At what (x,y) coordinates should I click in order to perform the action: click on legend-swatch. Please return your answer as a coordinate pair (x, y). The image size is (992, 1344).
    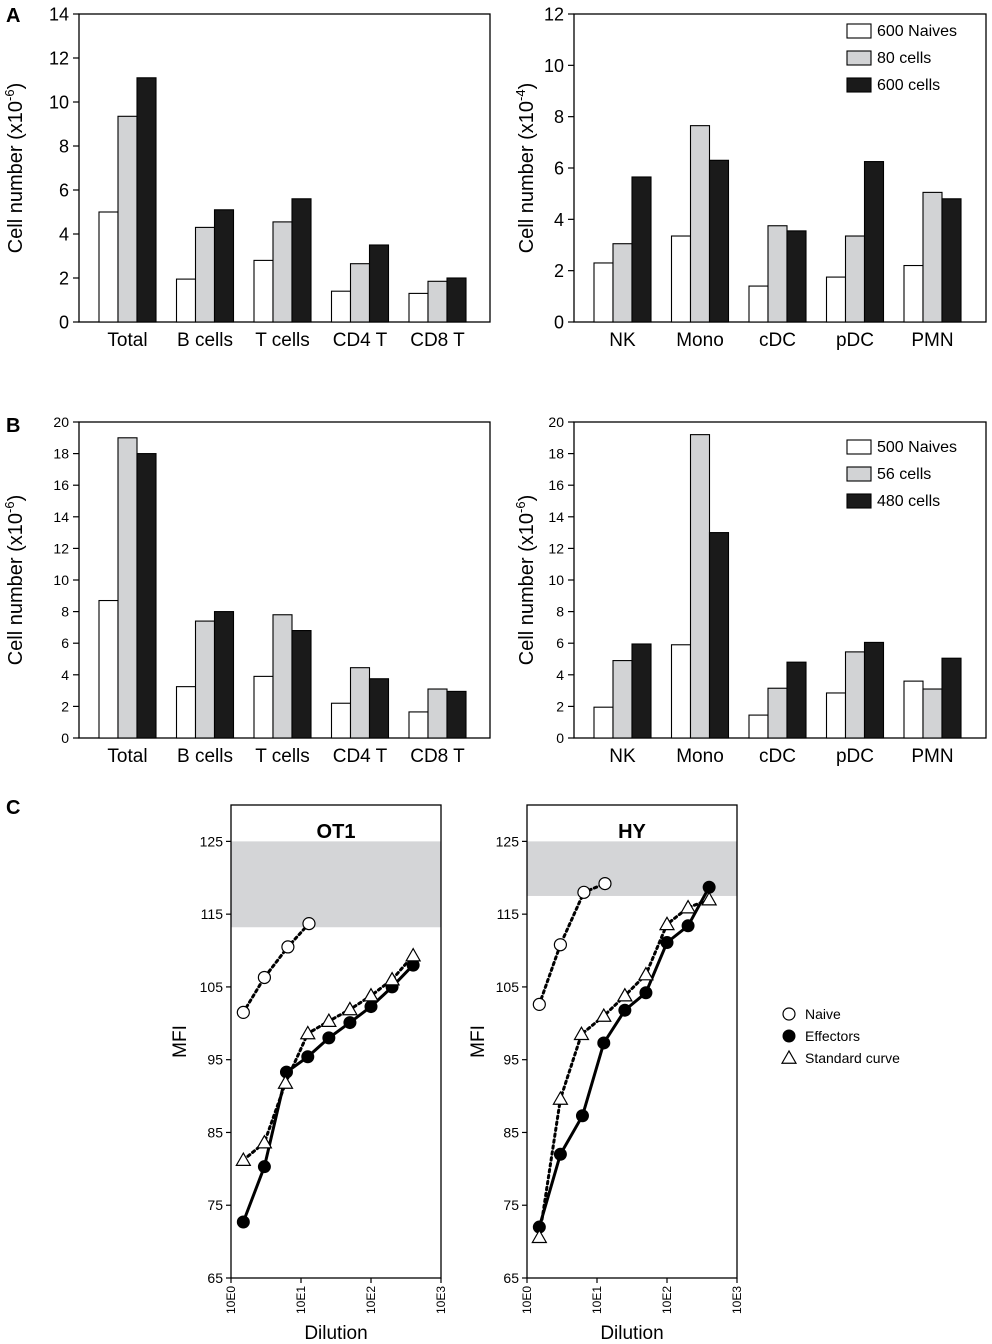
    Looking at the image, I should click on (859, 501).